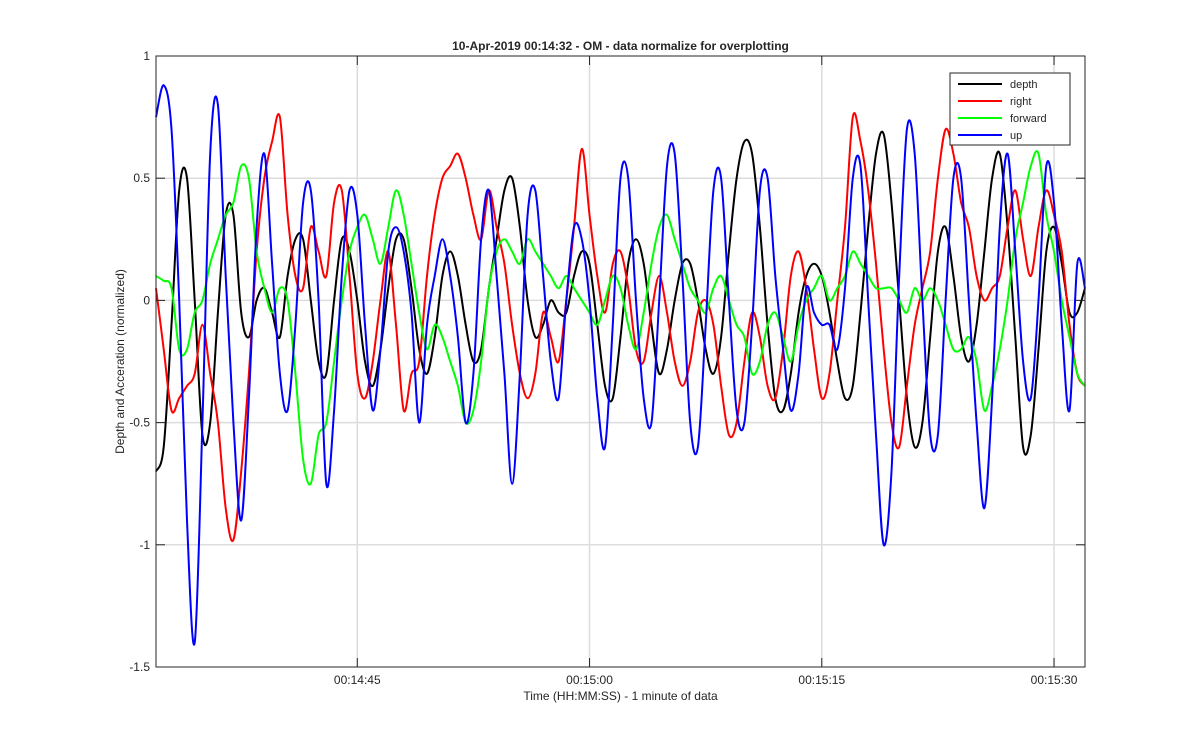 The image size is (1200, 755). What do you see at coordinates (1054, 680) in the screenshot?
I see `x-tick-label: 00:15:30` at bounding box center [1054, 680].